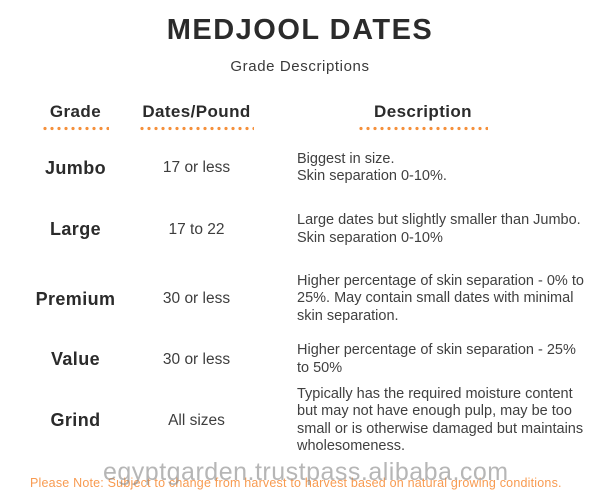 This screenshot has width=600, height=503. Describe the element at coordinates (75, 359) in the screenshot. I see `grade-cell: Value` at that location.